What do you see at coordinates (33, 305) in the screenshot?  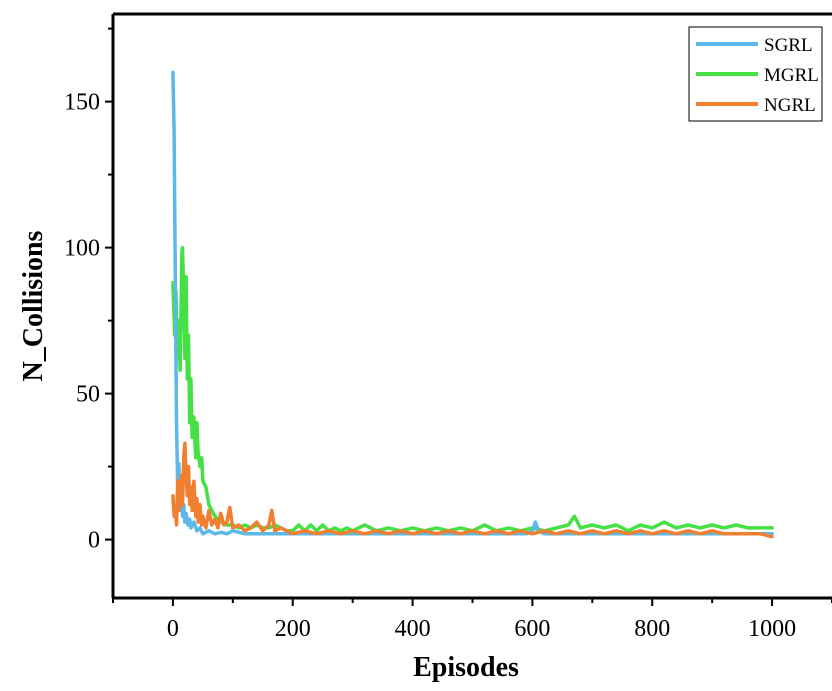 I see `y-axis-title: N_Collisions` at bounding box center [33, 305].